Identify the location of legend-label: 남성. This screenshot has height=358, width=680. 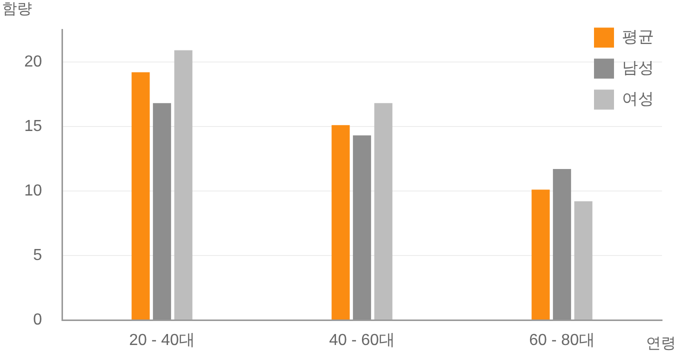
(638, 69).